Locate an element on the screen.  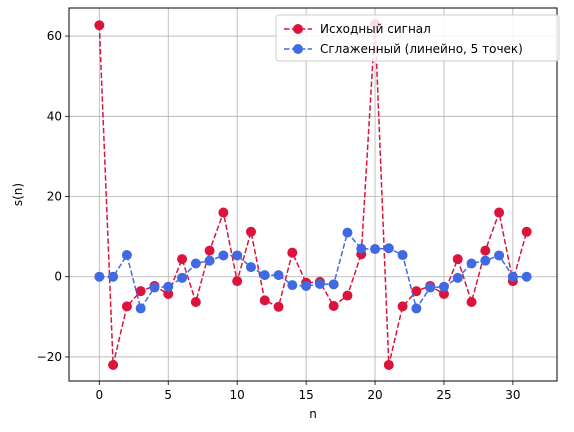
legend-box is located at coordinates (417, 38).